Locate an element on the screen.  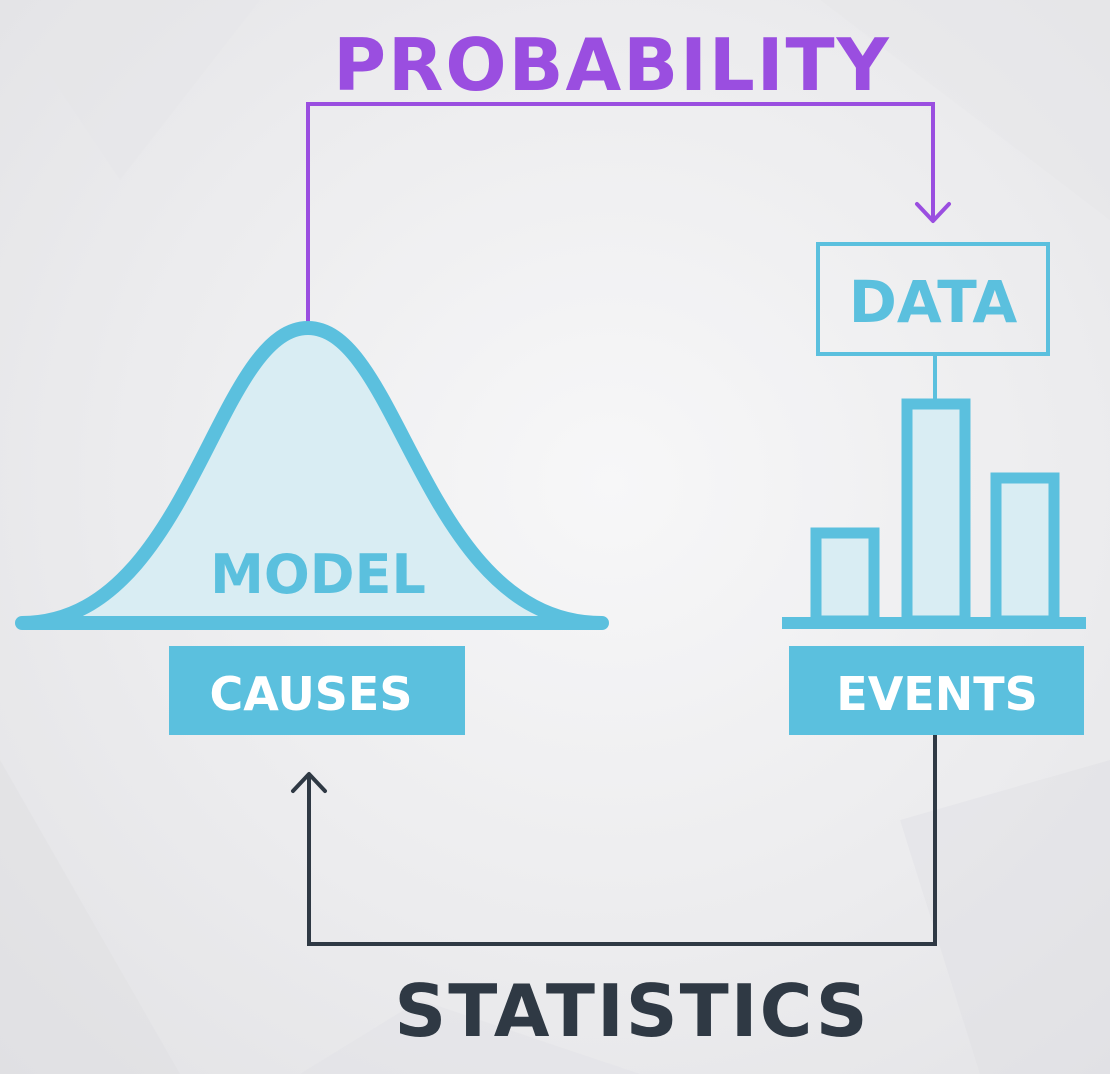
arrow-up-icon is located at coordinates (309, 782).